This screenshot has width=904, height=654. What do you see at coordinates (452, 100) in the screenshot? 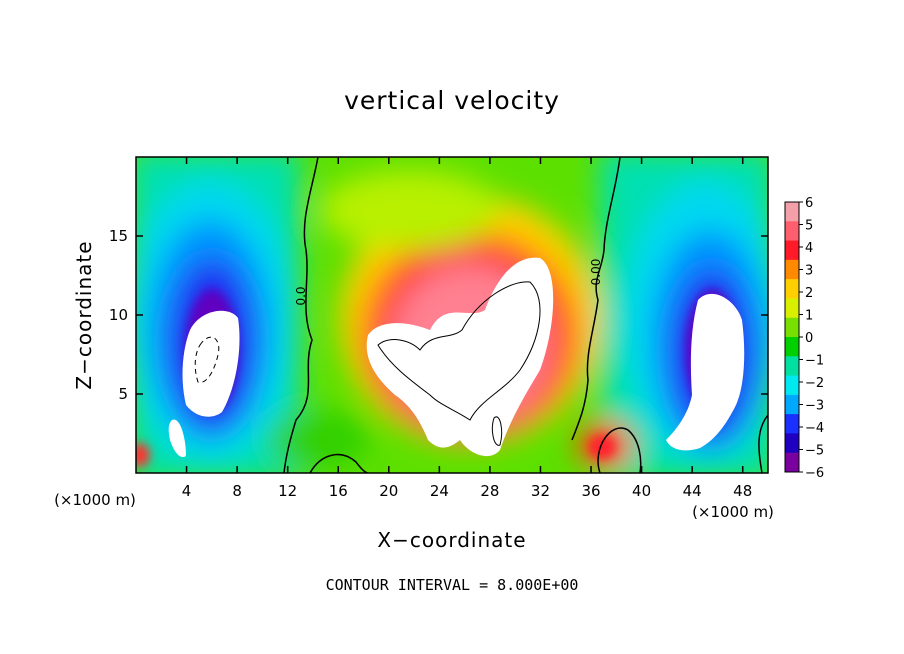
I see `chart-title: vertical velocity` at bounding box center [452, 100].